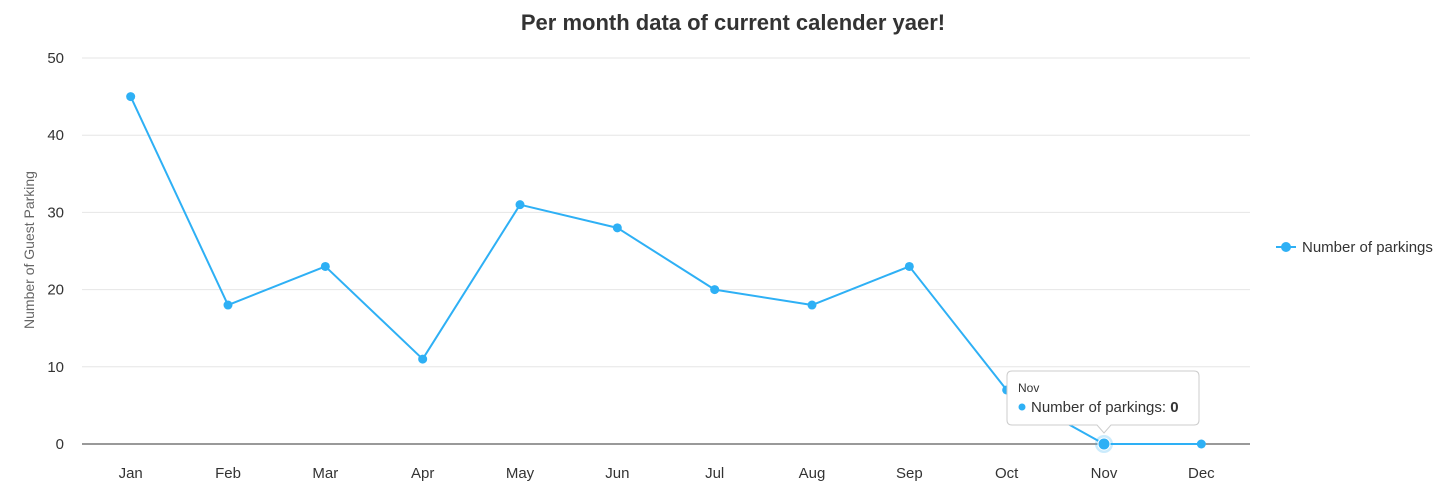 This screenshot has height=486, width=1456. I want to click on y-tick-label-50: 50, so click(55, 58).